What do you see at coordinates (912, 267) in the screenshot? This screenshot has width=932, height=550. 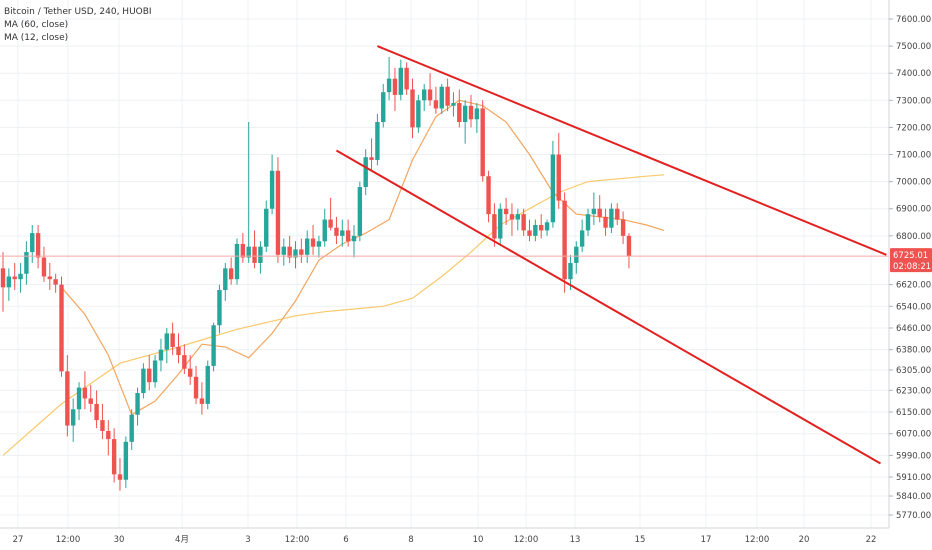 I see `price-badge-countdown: 02:08:21` at bounding box center [912, 267].